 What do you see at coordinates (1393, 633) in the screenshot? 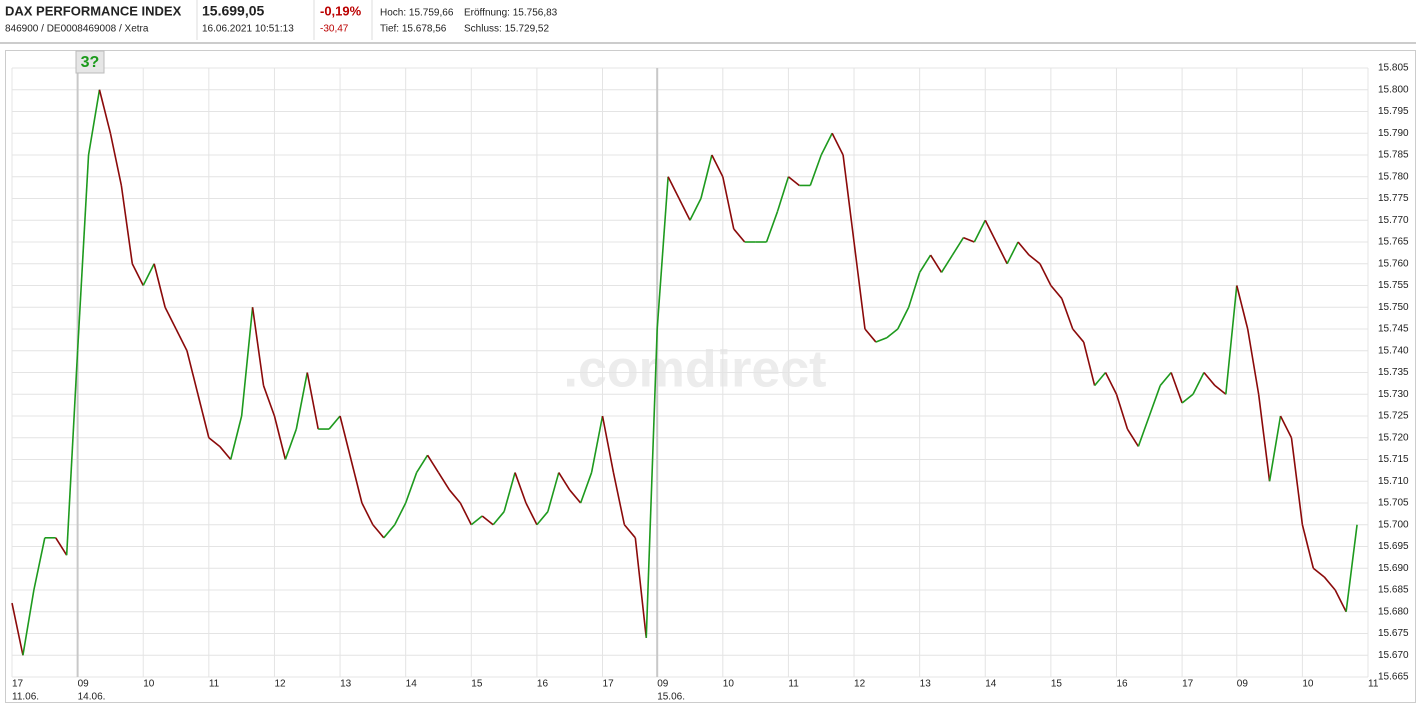
I see `y-tick-label: 15.675` at bounding box center [1393, 633].